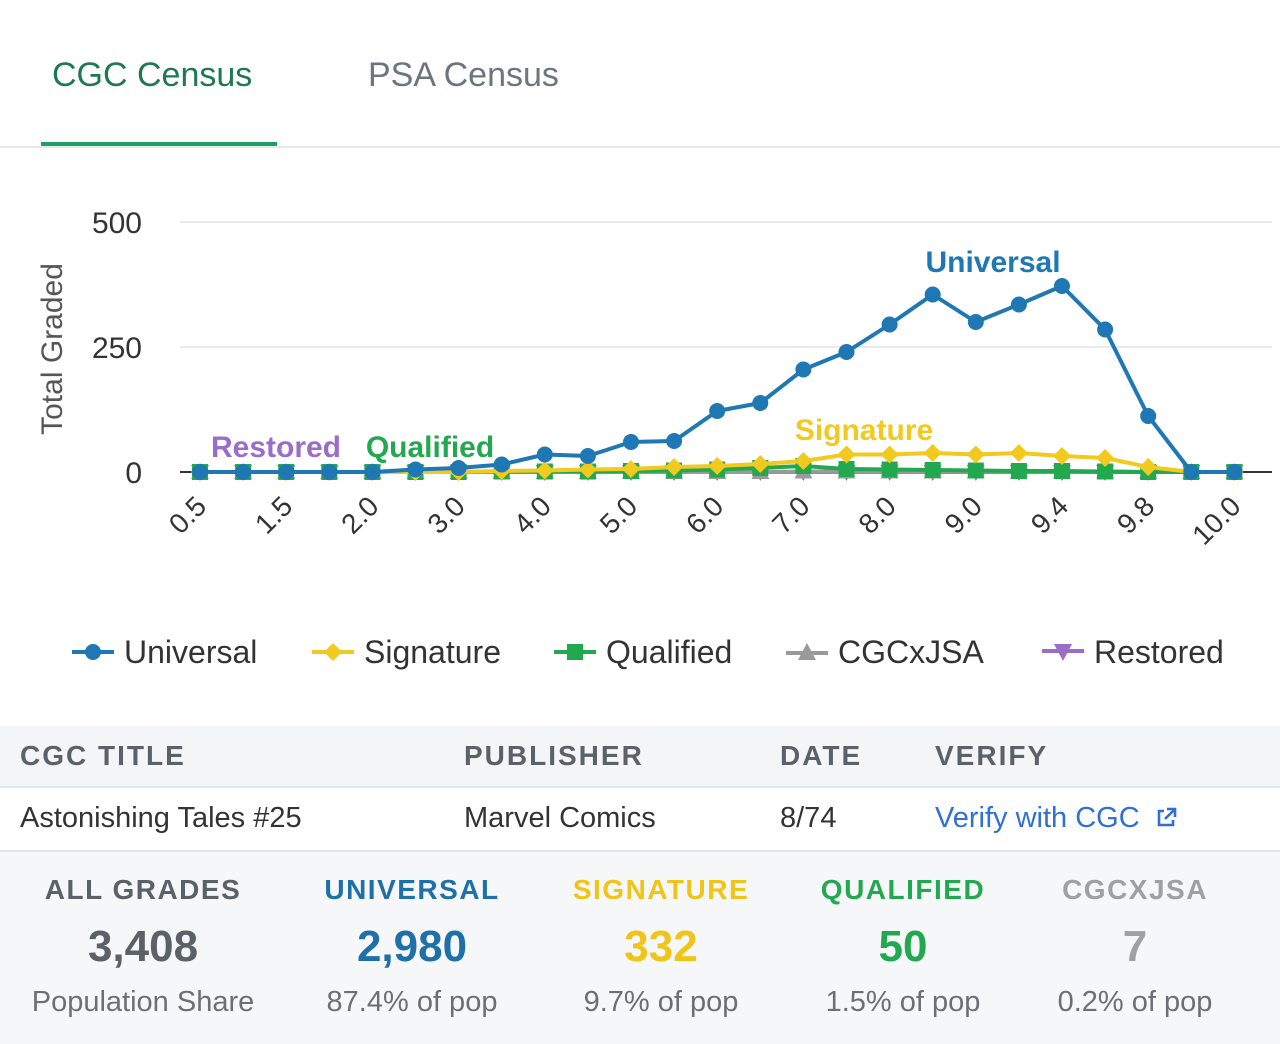  Describe the element at coordinates (359, 514) in the screenshot. I see `x-tick-label: 2.0` at that location.